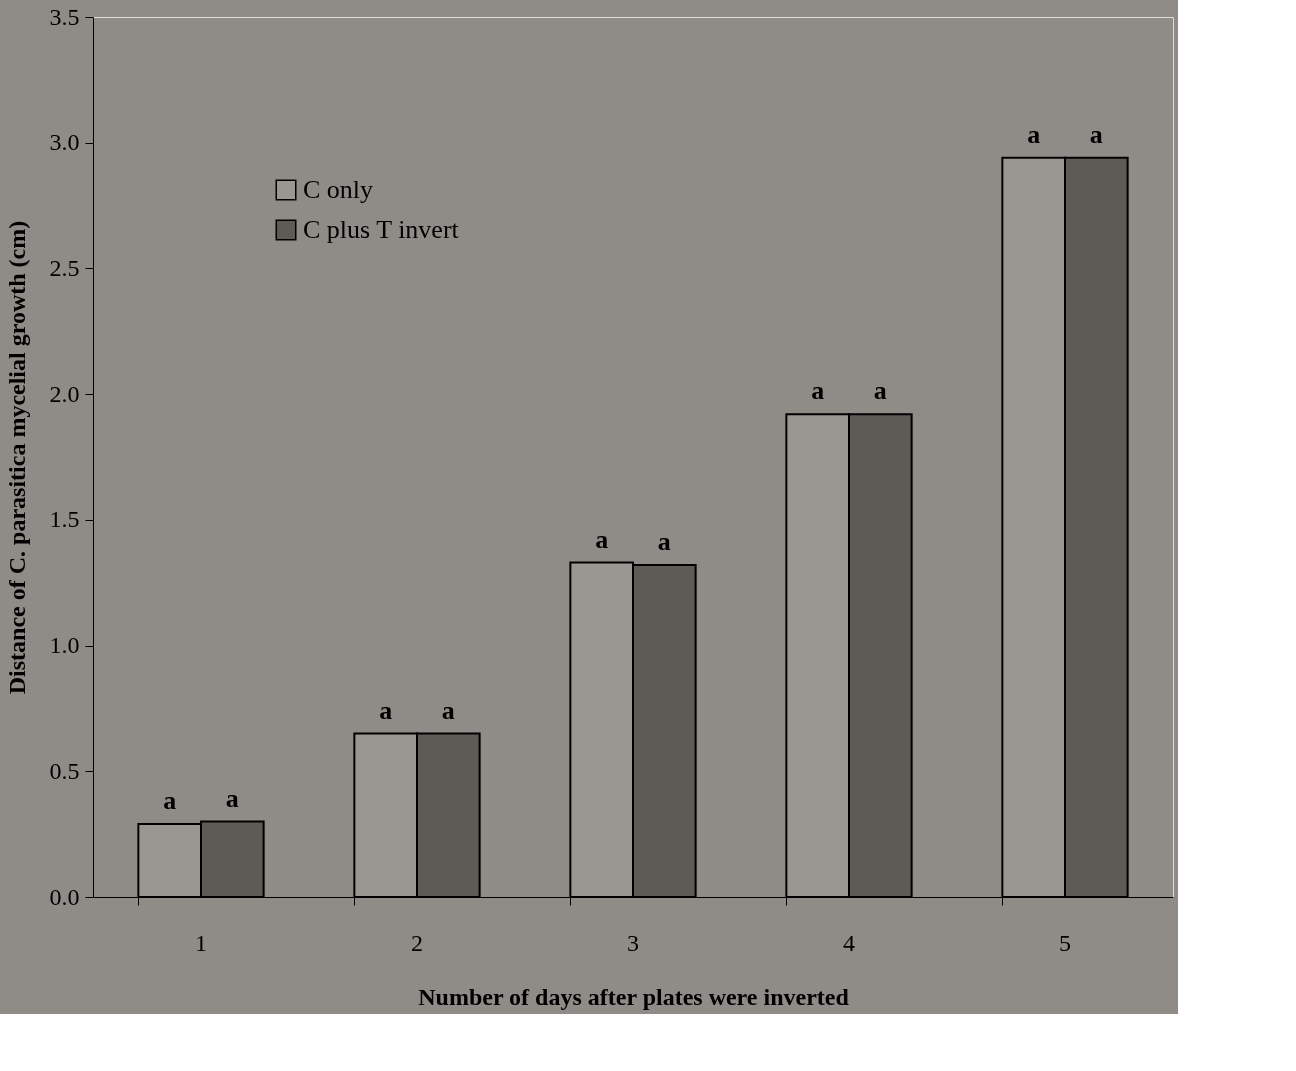 The height and width of the screenshot is (1071, 1296). I want to click on y-tick-label: 0.5, so click(64, 770).